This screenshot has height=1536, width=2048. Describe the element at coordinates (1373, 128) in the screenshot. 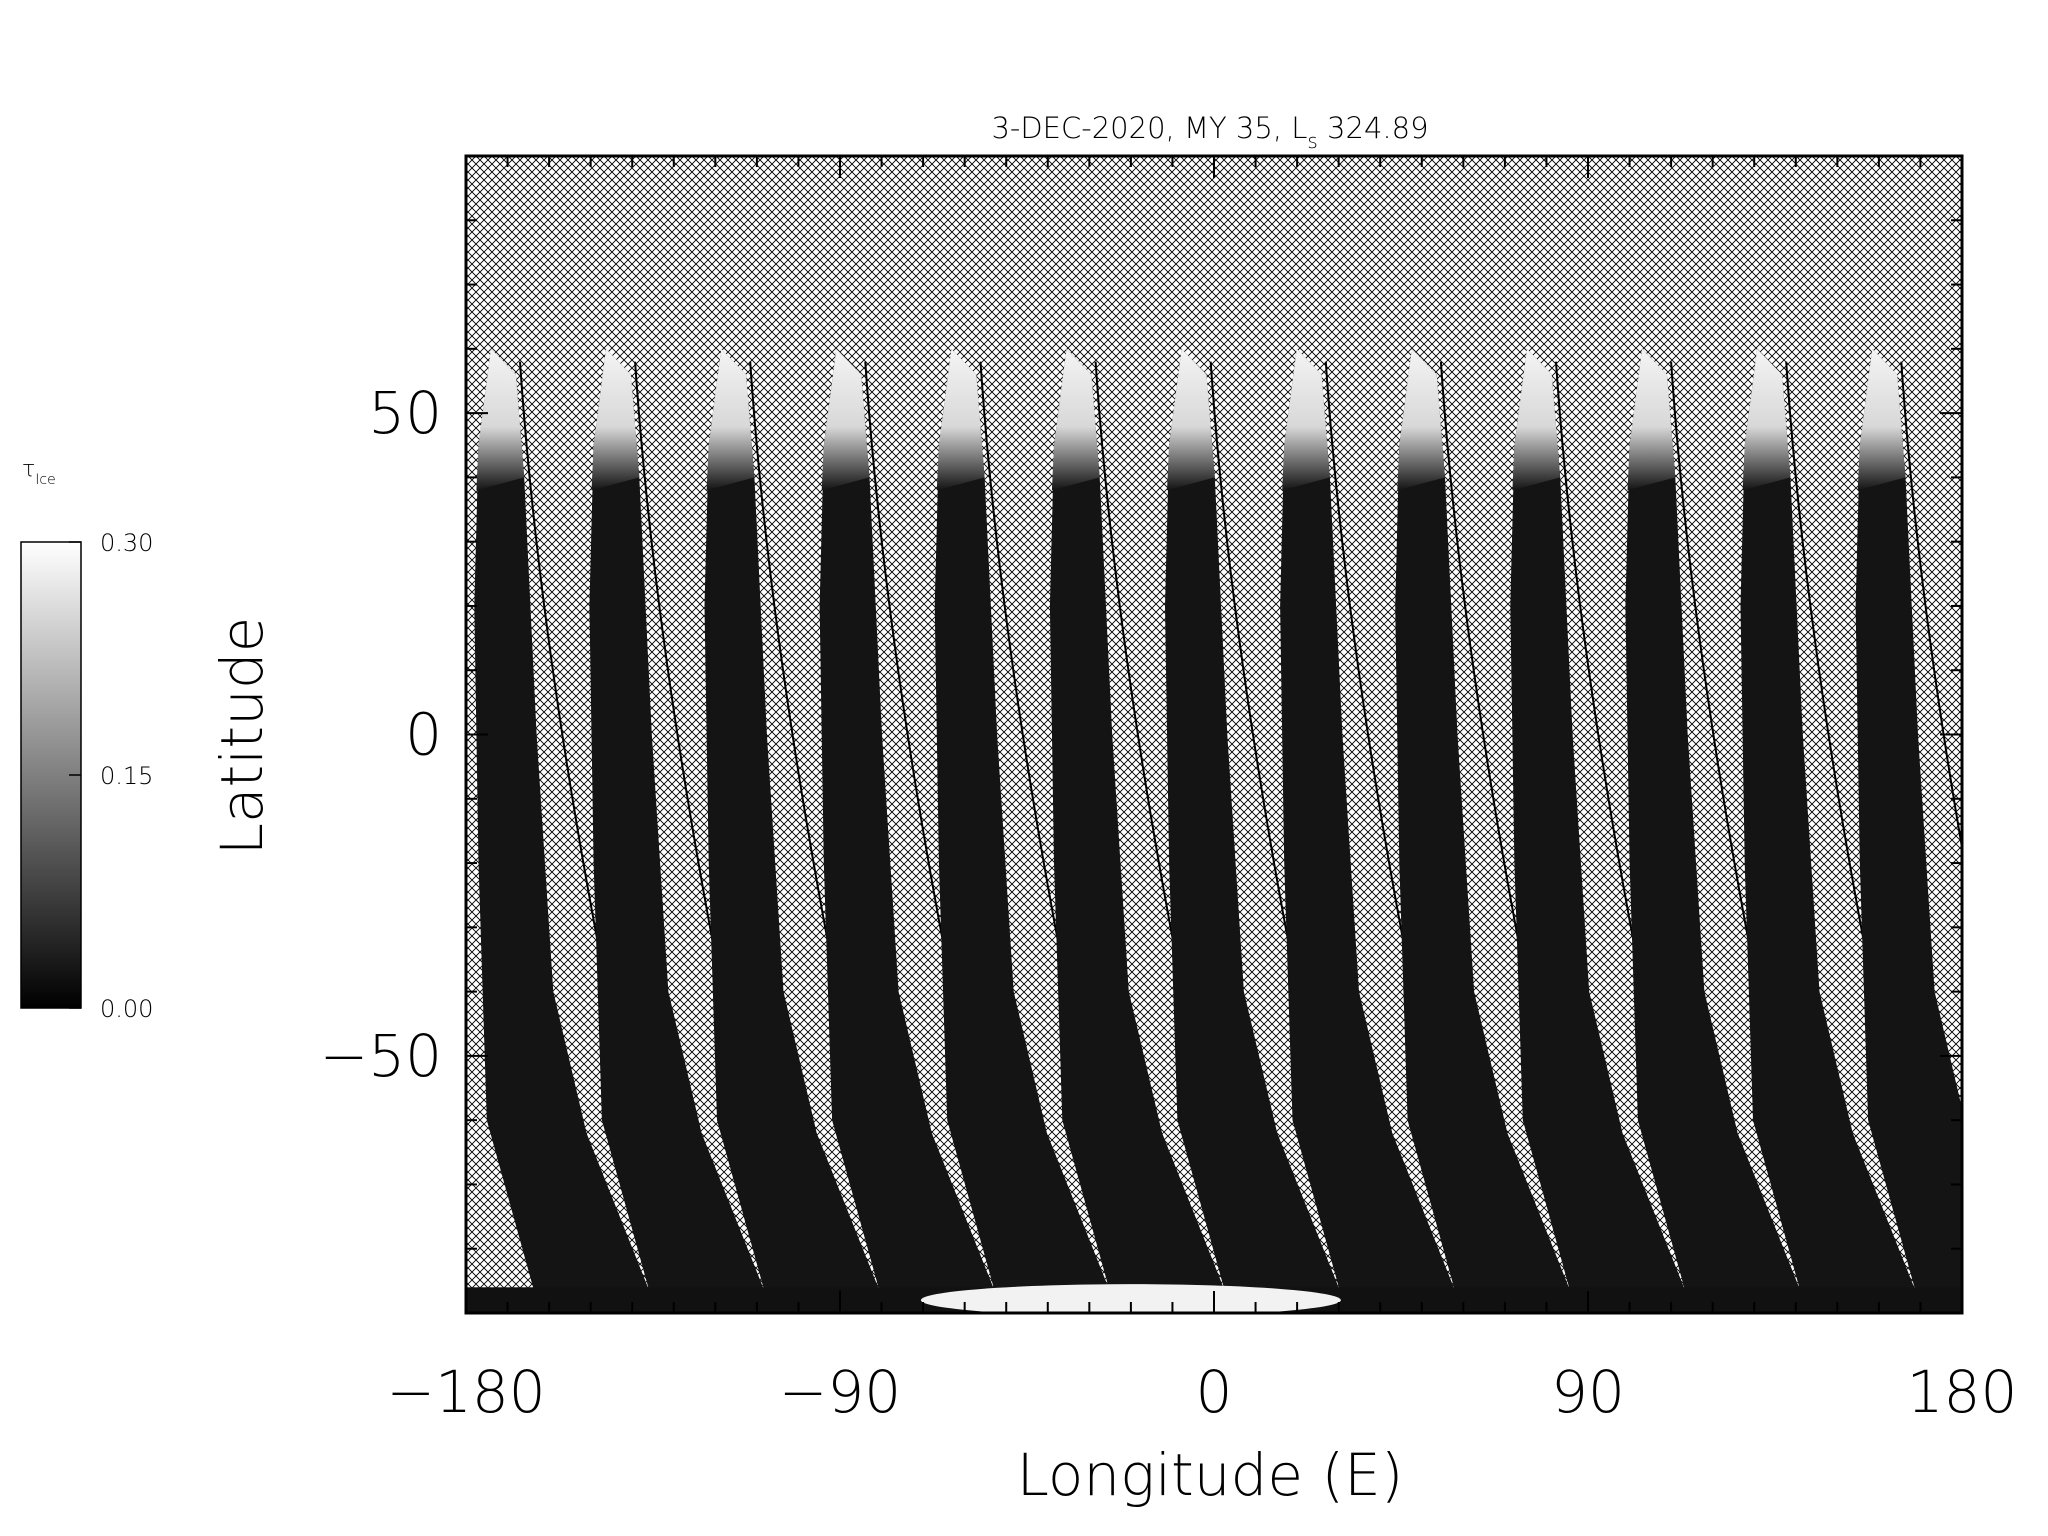

I see `title-suffix: 324.89` at that location.